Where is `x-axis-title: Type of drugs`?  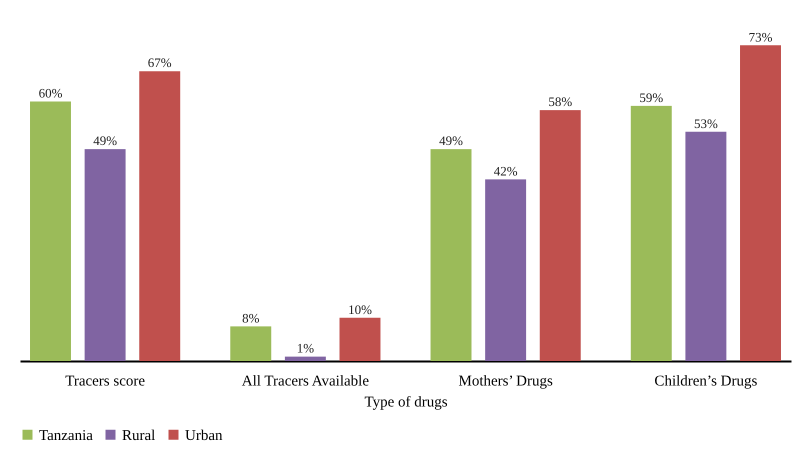 x-axis-title: Type of drugs is located at coordinates (406, 402).